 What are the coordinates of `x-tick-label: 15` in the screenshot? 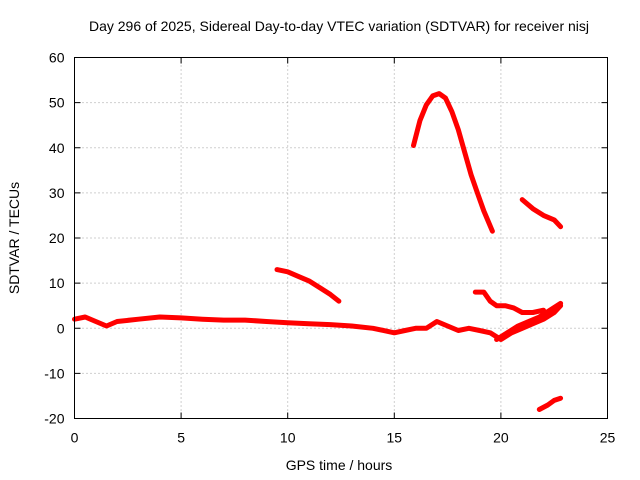 It's located at (395, 438).